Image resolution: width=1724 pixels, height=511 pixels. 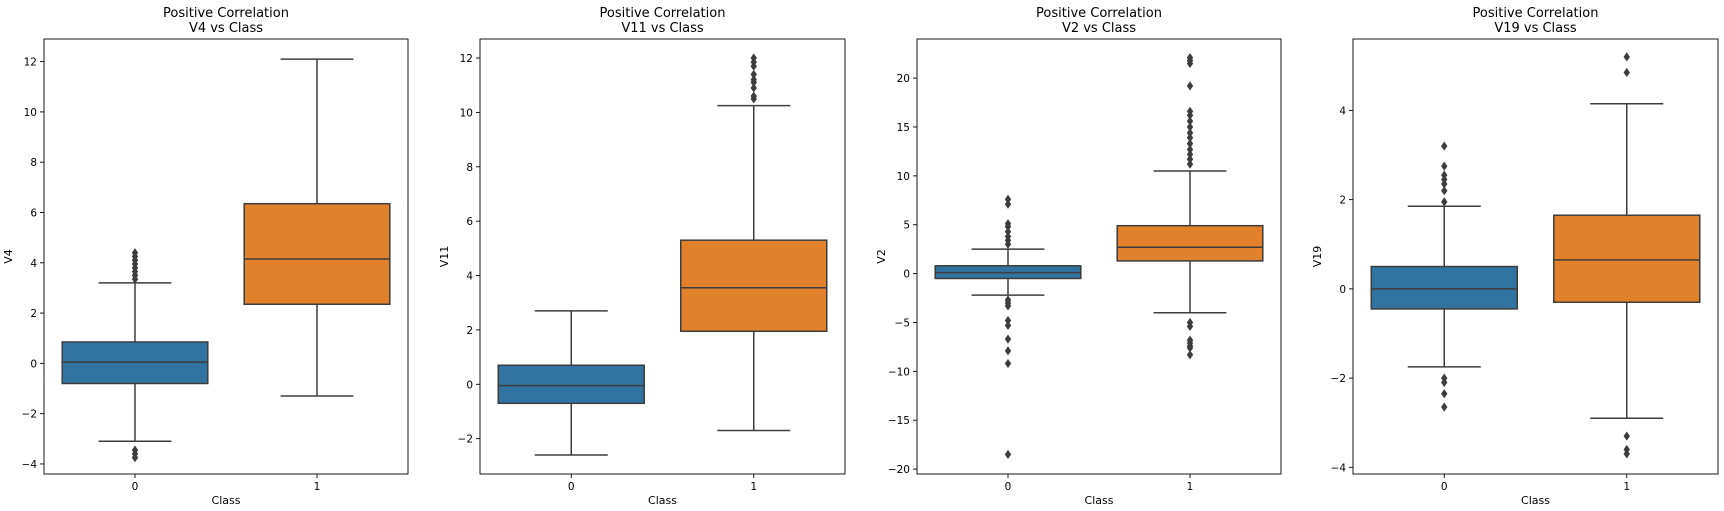 What do you see at coordinates (469, 168) in the screenshot?
I see `y-tick-label: 8` at bounding box center [469, 168].